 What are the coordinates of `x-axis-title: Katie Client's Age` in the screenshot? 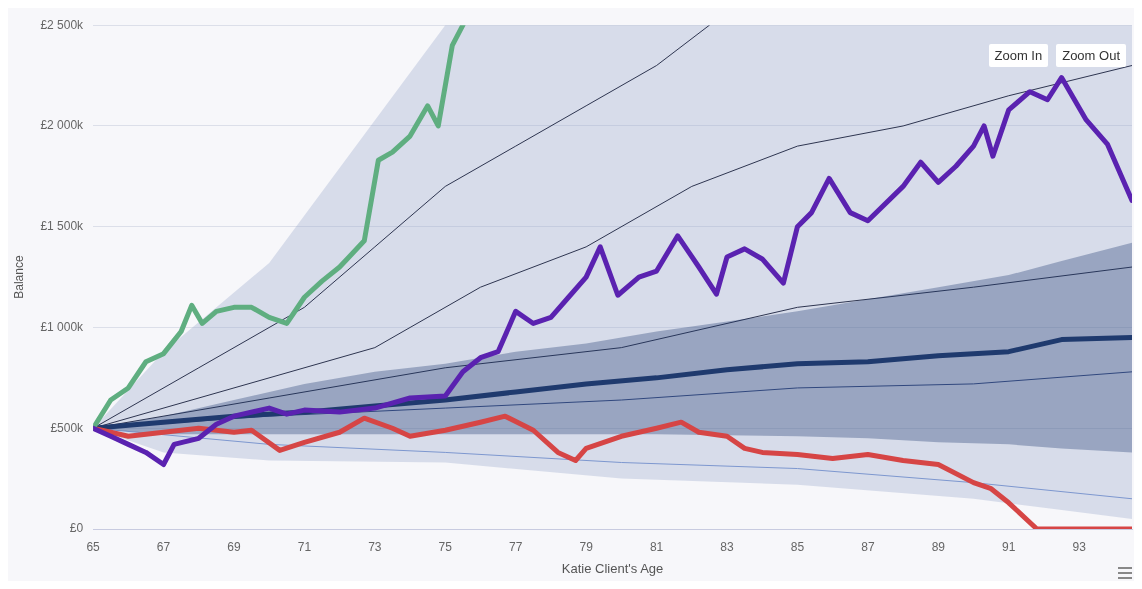 It's located at (612, 568).